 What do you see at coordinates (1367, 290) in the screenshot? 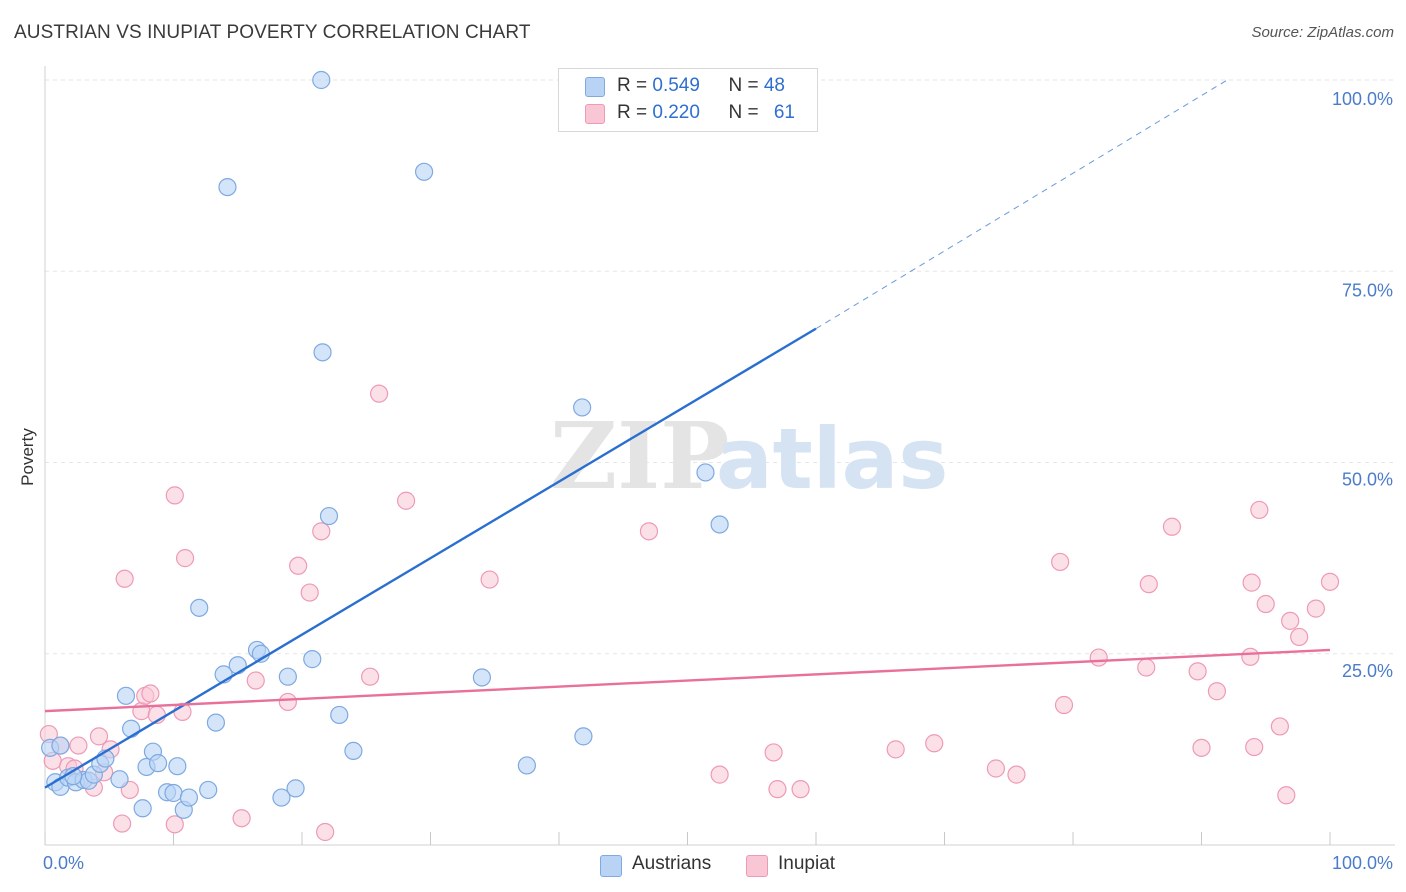
I see `y-tick-label-75: 75.0%` at bounding box center [1367, 290].